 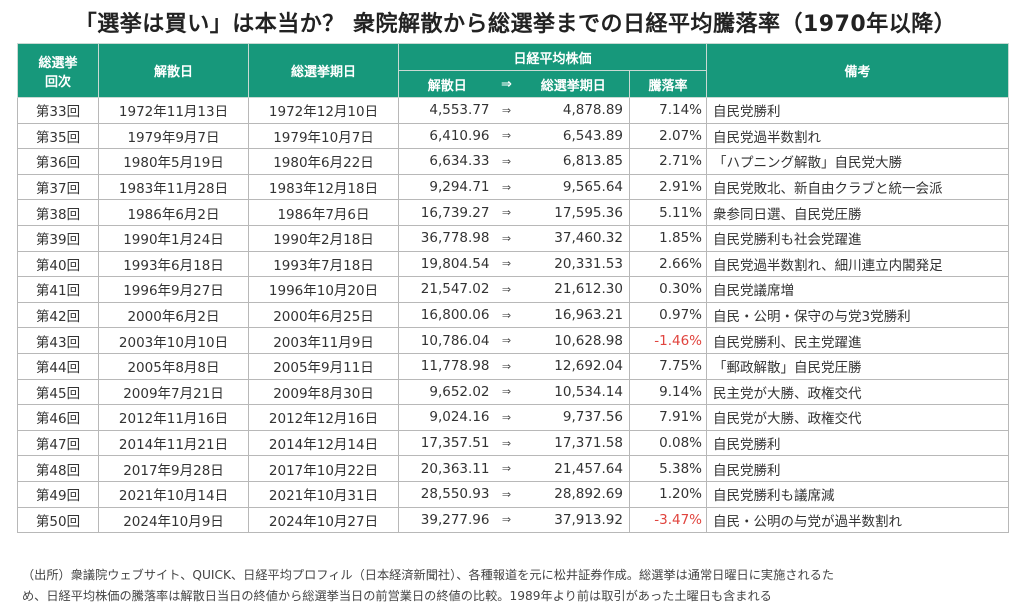 What do you see at coordinates (858, 70) in the screenshot?
I see `header-remarks: 備考` at bounding box center [858, 70].